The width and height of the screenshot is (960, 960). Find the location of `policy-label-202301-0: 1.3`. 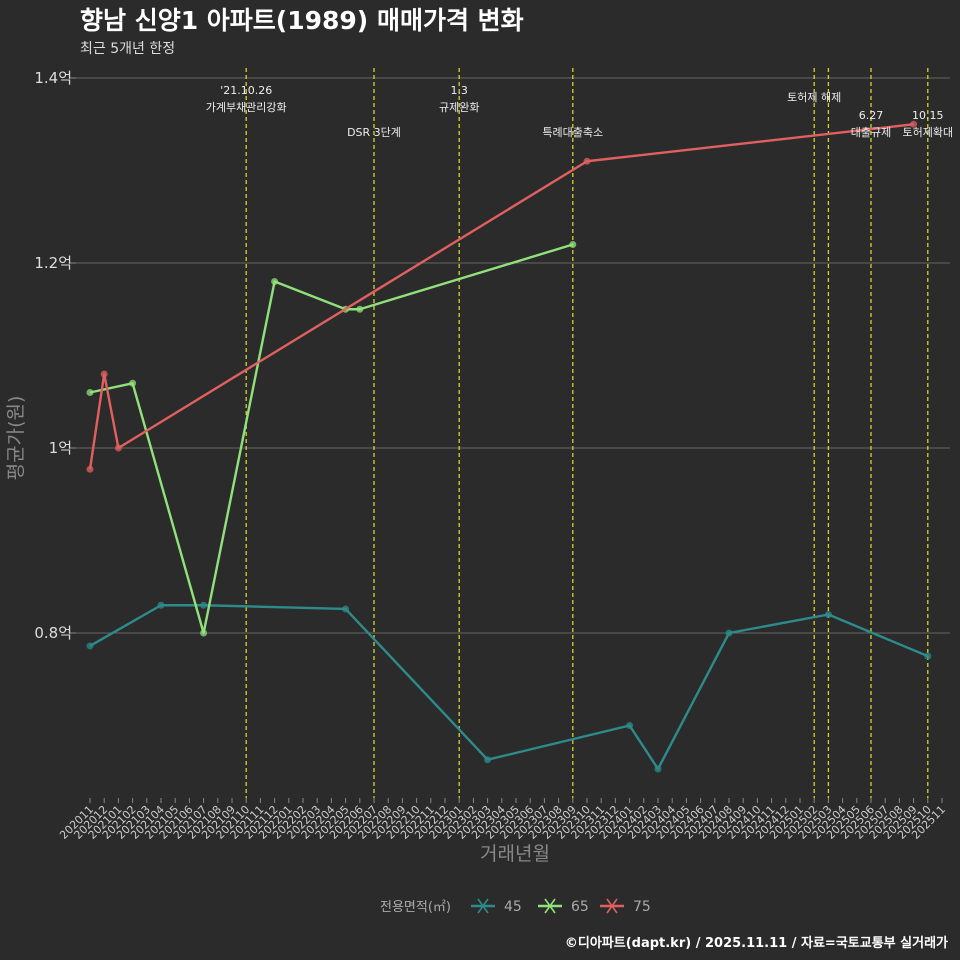

policy-label-202301-0: 1.3 is located at coordinates (459, 90).